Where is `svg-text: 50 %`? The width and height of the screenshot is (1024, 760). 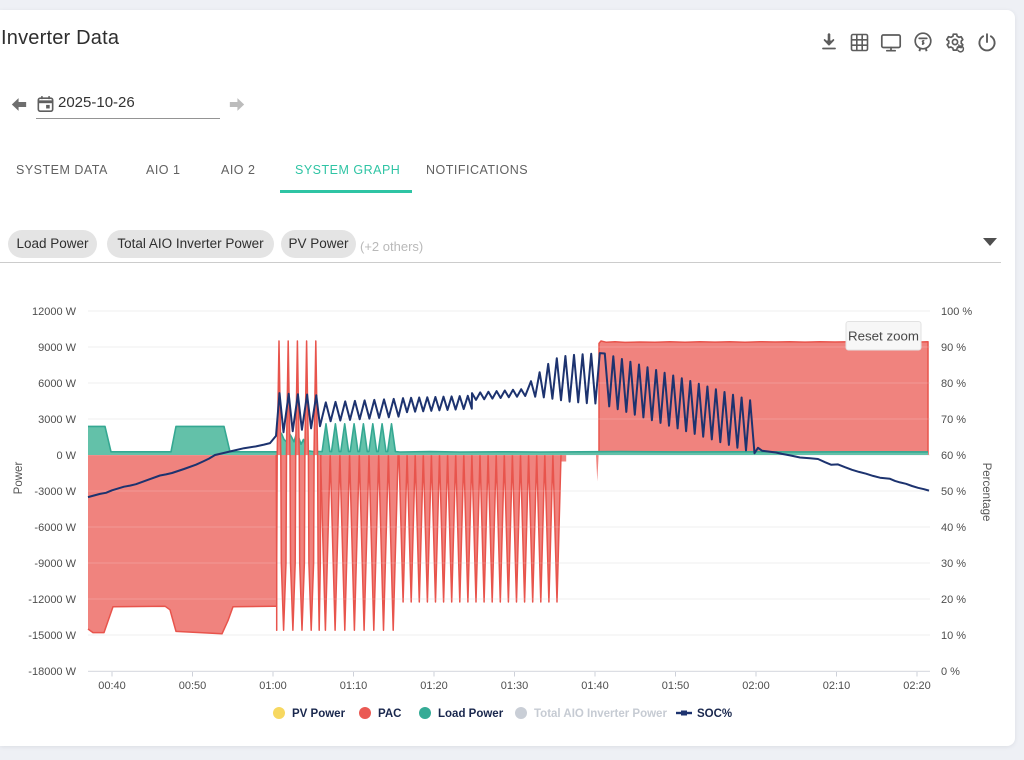 svg-text: 50 % is located at coordinates (953, 492).